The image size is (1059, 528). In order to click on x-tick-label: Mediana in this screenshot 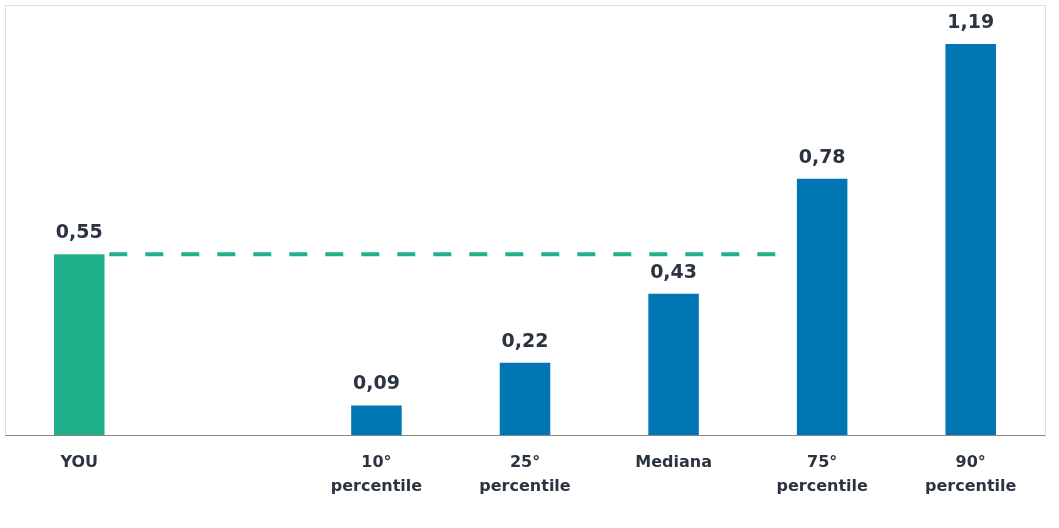, I will do `click(673, 461)`.